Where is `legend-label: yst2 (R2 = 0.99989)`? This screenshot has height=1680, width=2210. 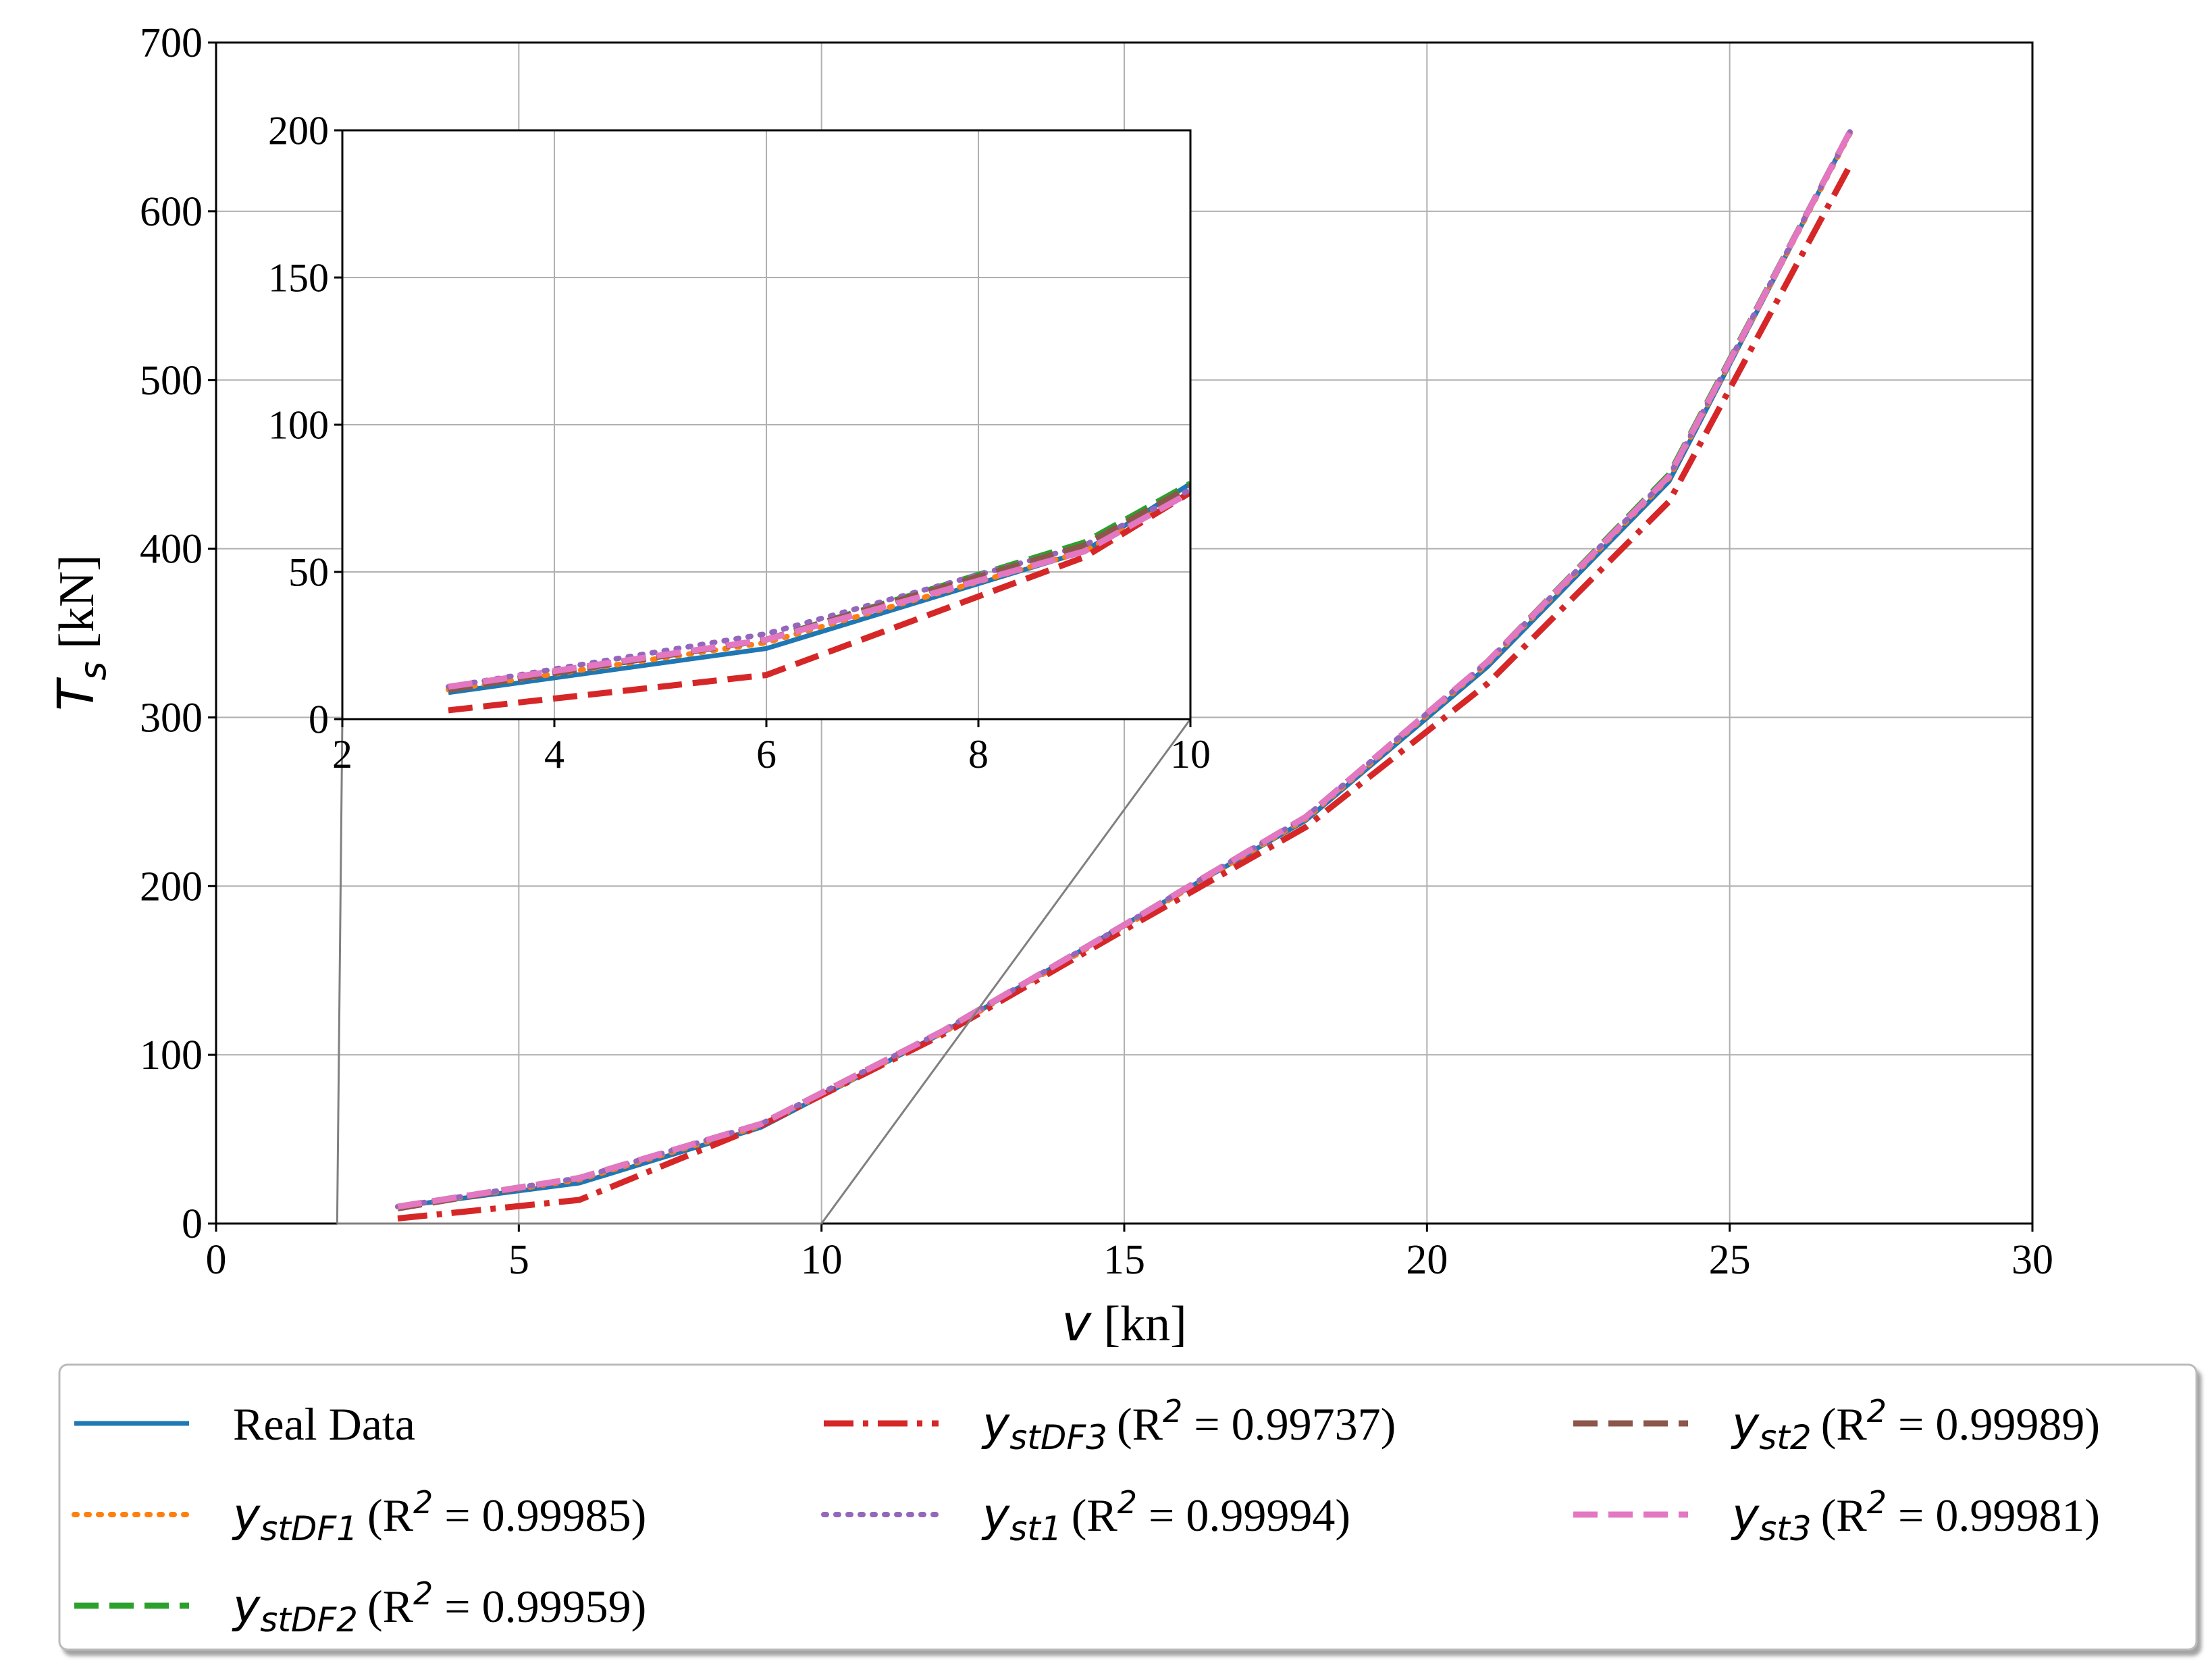
legend-label: yst2 (R2 = 0.99989) is located at coordinates (1915, 1425).